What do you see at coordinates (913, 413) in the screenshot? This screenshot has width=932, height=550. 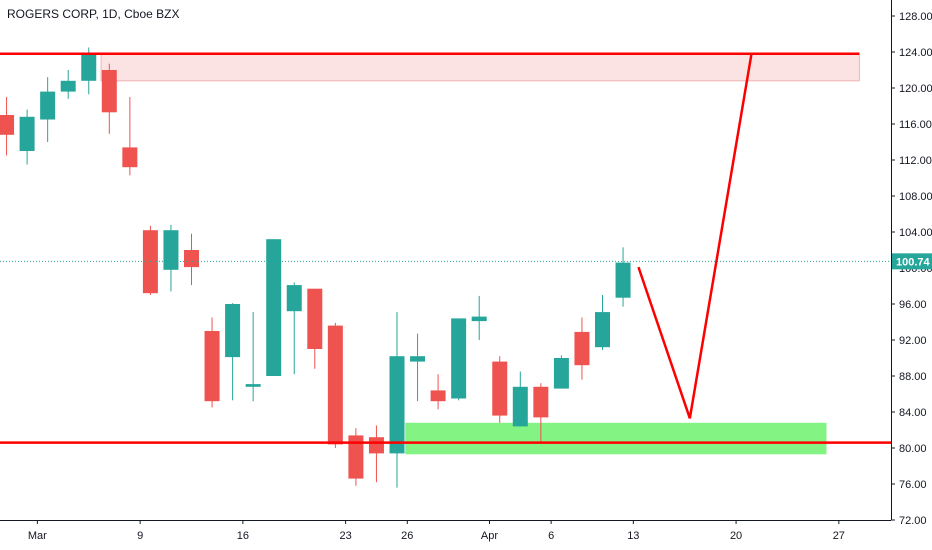 I see `y-tick-label: 84.00` at bounding box center [913, 413].